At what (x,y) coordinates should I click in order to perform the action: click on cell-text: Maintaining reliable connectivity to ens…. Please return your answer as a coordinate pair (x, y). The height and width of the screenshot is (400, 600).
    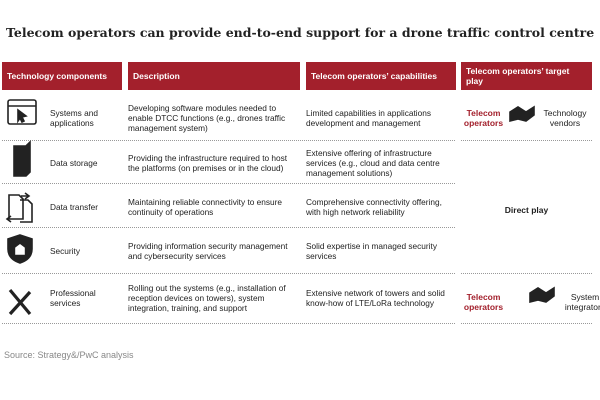
    Looking at the image, I should click on (205, 207).